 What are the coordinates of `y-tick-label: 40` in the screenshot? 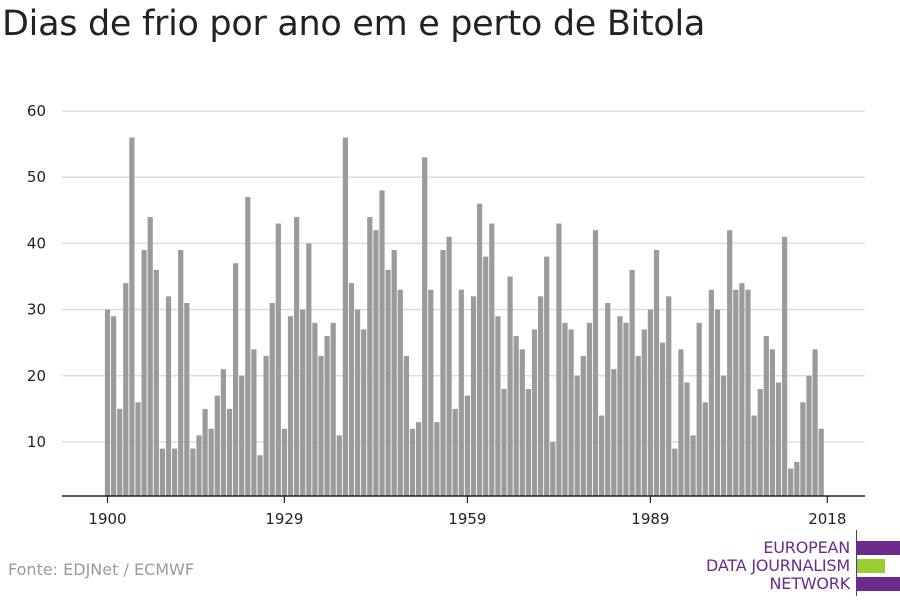 It's located at (36, 243).